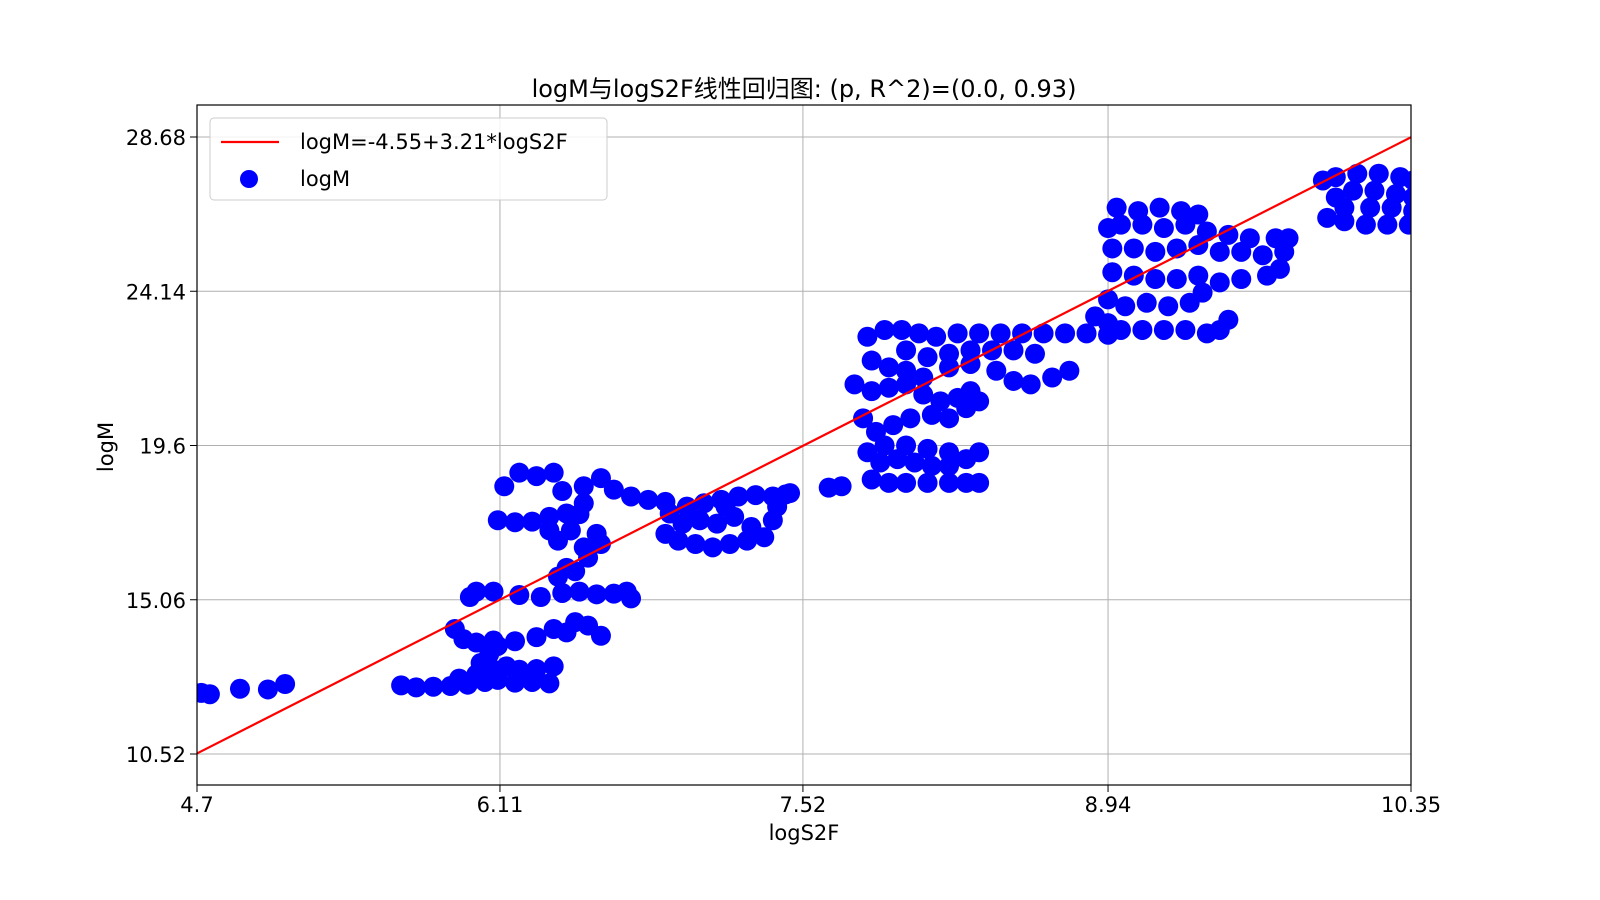 Image resolution: width=1600 pixels, height=900 pixels. I want to click on legend: logM=-4.55+3.21*logS2F logM, so click(408, 159).